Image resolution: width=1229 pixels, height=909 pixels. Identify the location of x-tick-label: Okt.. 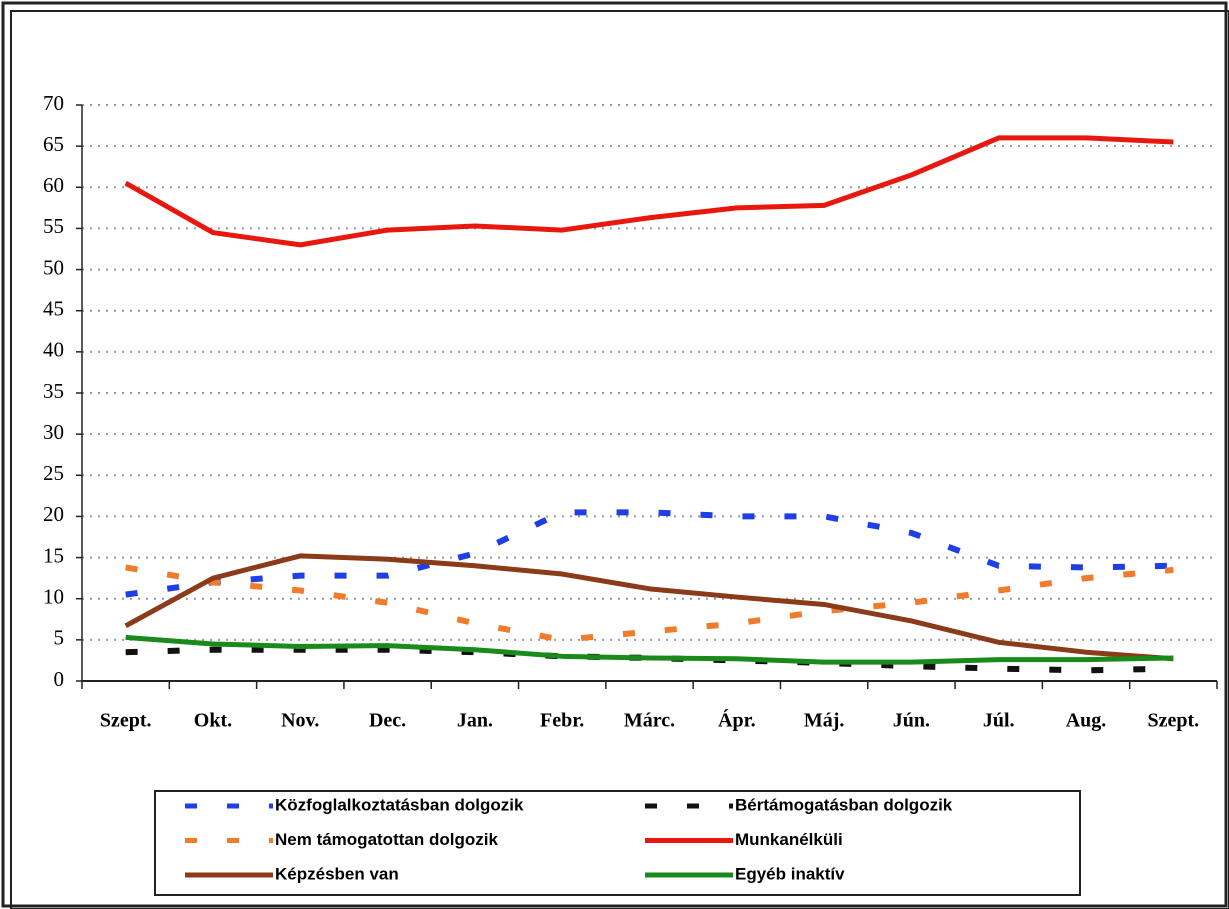
(213, 721).